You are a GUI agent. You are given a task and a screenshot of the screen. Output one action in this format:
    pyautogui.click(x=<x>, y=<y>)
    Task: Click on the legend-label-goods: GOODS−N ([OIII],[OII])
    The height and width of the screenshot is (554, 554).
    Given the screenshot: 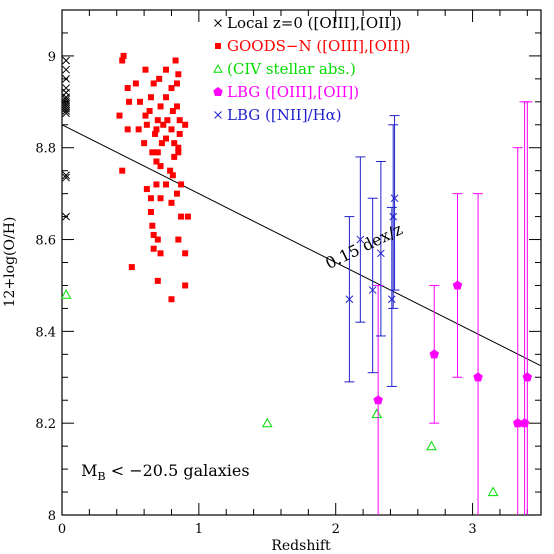 What is the action you would take?
    pyautogui.click(x=318, y=46)
    